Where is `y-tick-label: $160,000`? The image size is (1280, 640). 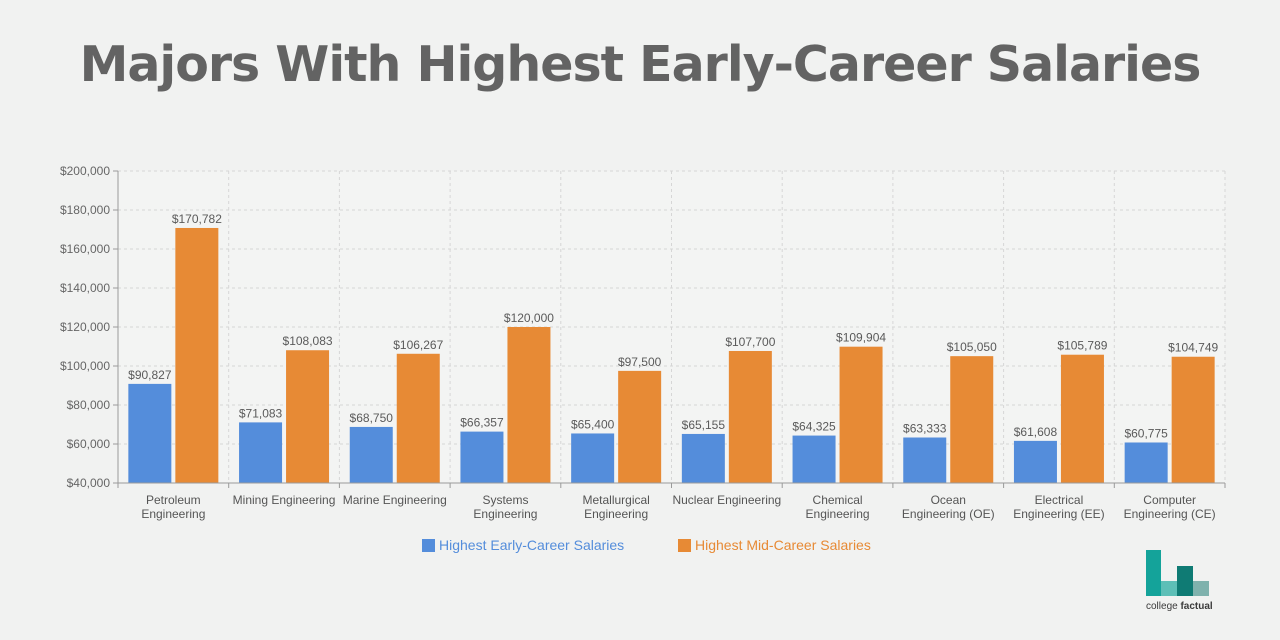 y-tick-label: $160,000 is located at coordinates (85, 249).